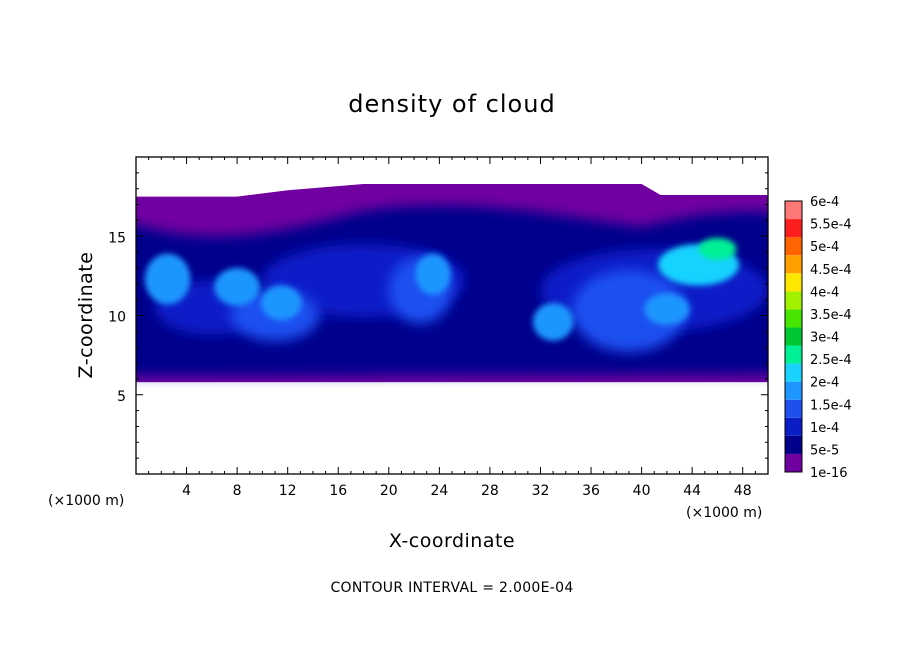  What do you see at coordinates (824, 428) in the screenshot?
I see `colorbar-tick-label: 1e-4` at bounding box center [824, 428].